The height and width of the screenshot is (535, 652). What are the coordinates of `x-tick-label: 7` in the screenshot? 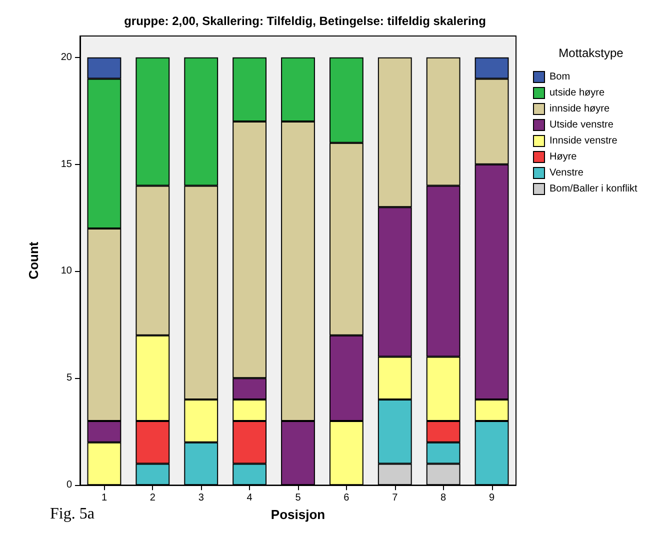 It's located at (395, 498).